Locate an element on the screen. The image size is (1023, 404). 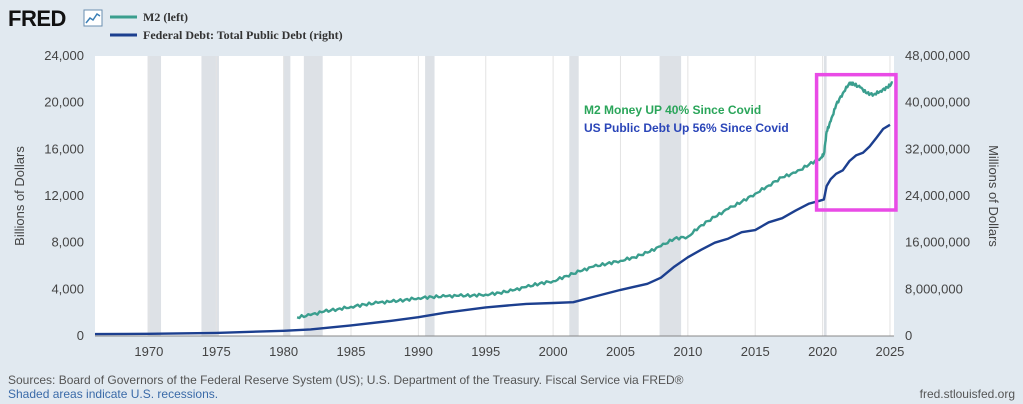
x-tick-label: 1970 is located at coordinates (148, 351).